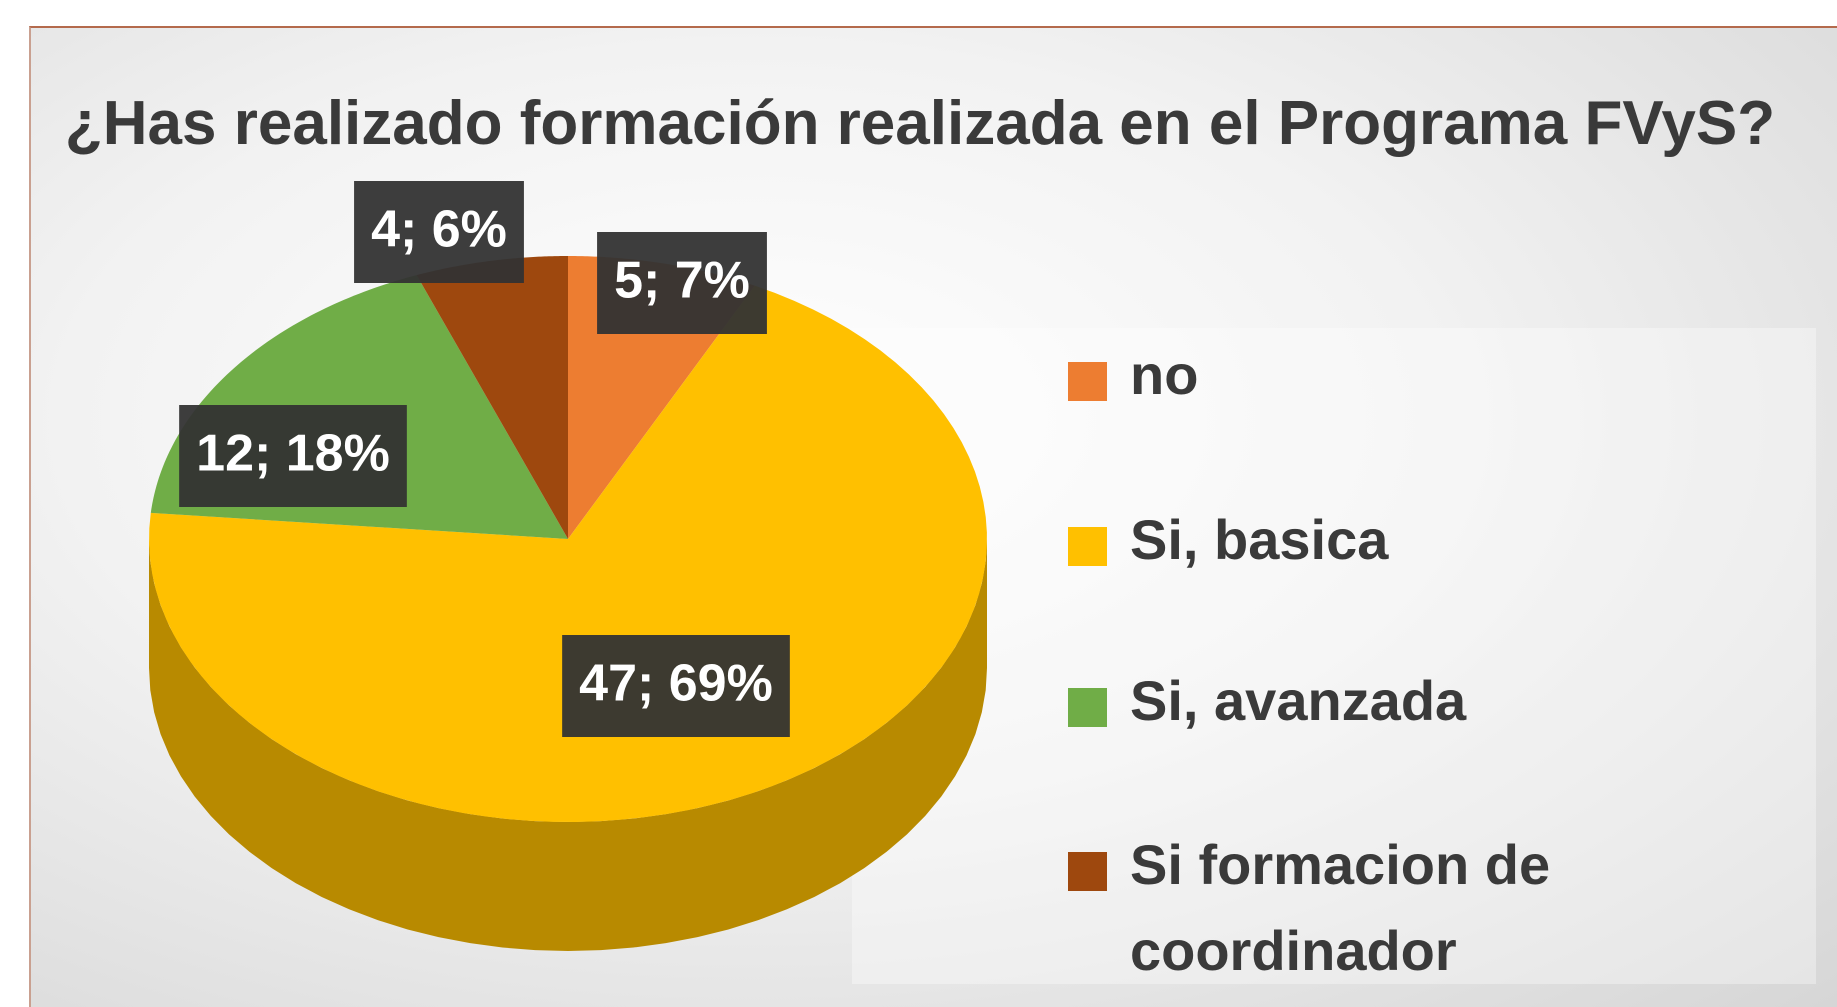  I want to click on legend-label: Si formacion de coordinador, so click(1340, 907).